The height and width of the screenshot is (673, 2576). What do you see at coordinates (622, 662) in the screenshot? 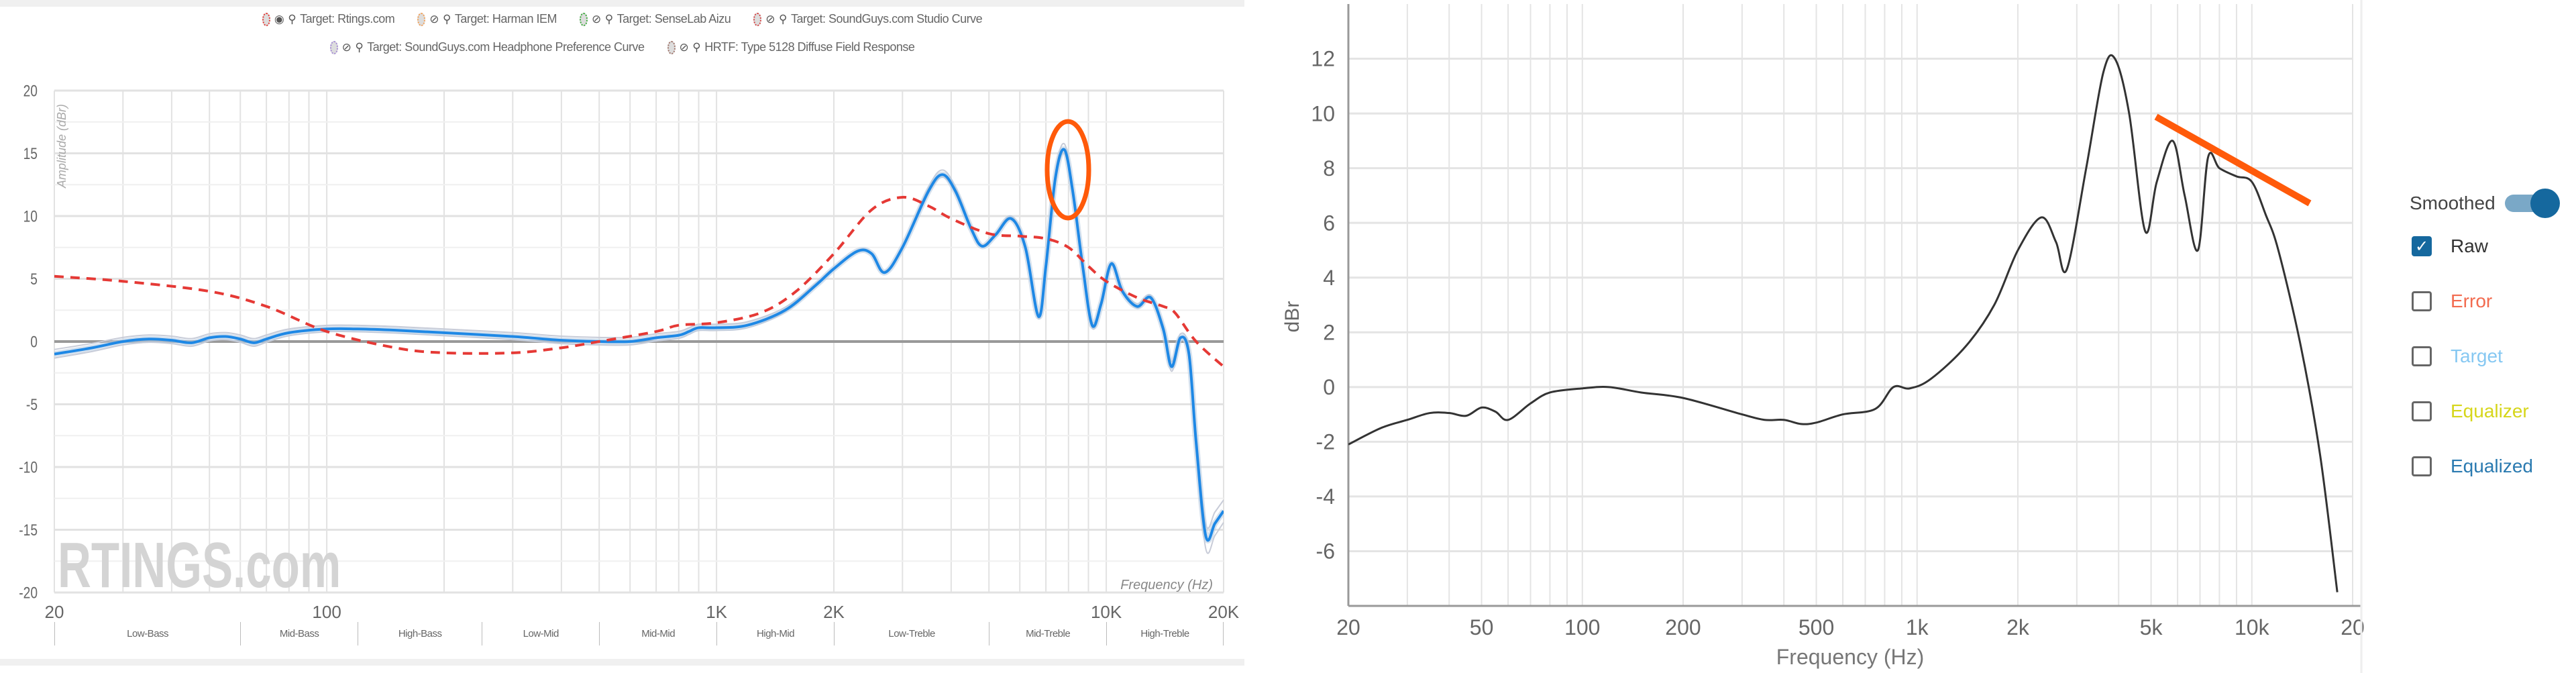
I see `bottom-divider-bar` at bounding box center [622, 662].